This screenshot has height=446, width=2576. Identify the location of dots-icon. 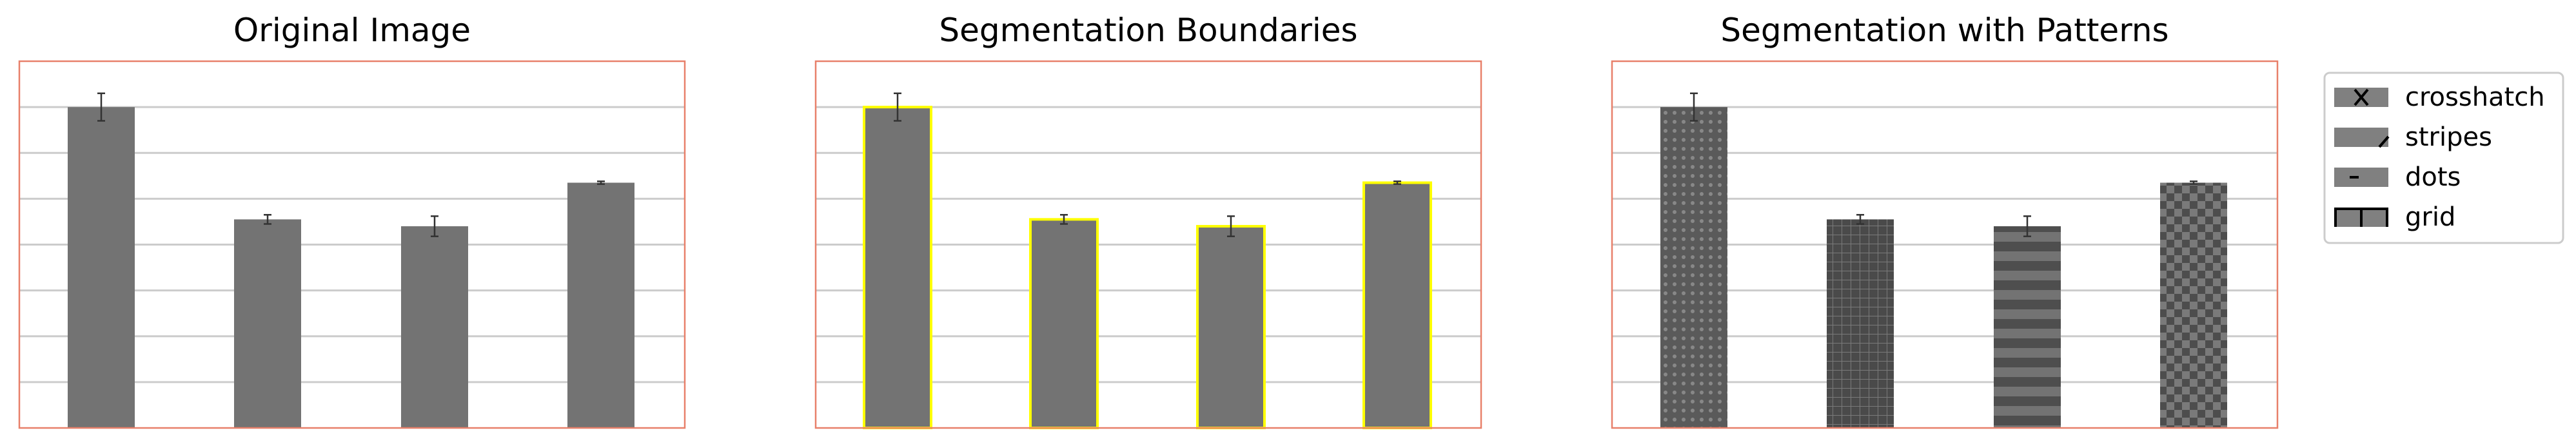
(2361, 177).